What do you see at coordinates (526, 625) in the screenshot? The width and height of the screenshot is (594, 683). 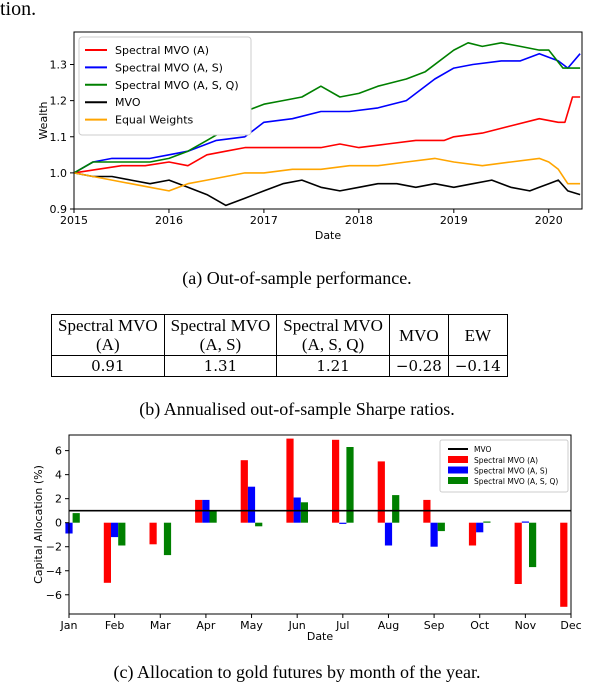 I see `x-tick-label: Nov` at bounding box center [526, 625].